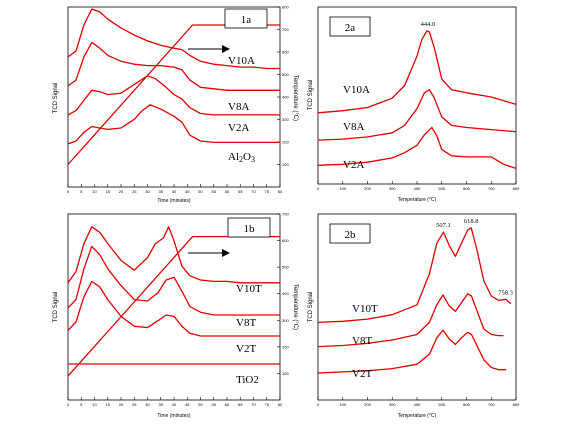  I want to click on panel-2a-label-v2a: V2A, so click(353, 165).